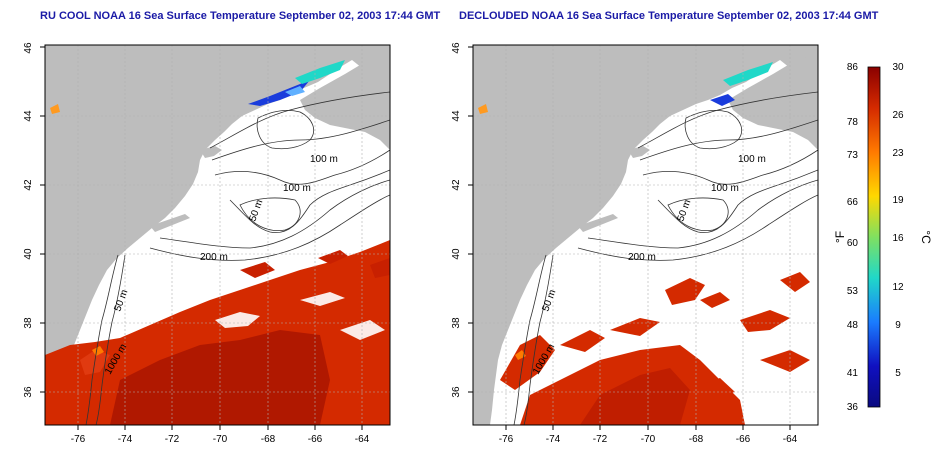 This screenshot has height=475, width=950. What do you see at coordinates (853, 202) in the screenshot?
I see `f-tick-label: 66` at bounding box center [853, 202].